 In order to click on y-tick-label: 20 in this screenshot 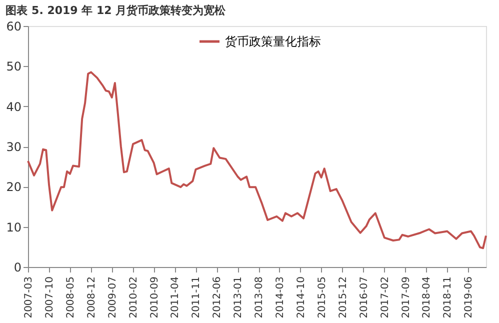, I will do `click(14, 187)`.